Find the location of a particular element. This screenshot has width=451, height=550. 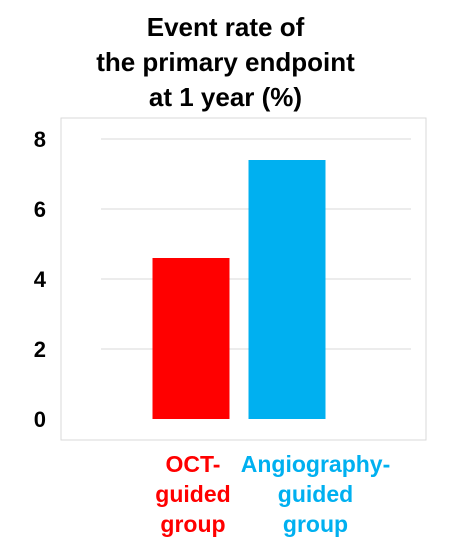

category-label-line: OCT- is located at coordinates (193, 464).